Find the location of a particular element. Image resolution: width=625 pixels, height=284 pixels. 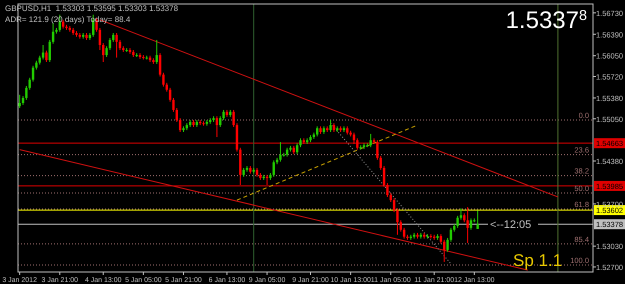

annotation: Sp 1.1 is located at coordinates (537, 260).